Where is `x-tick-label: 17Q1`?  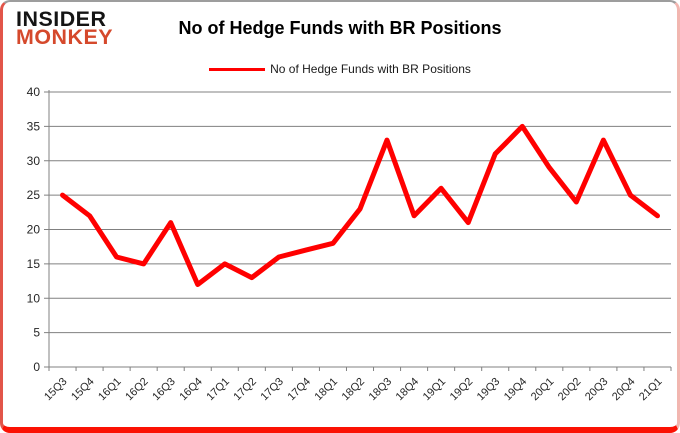 x-tick-label: 17Q1 is located at coordinates (218, 390).